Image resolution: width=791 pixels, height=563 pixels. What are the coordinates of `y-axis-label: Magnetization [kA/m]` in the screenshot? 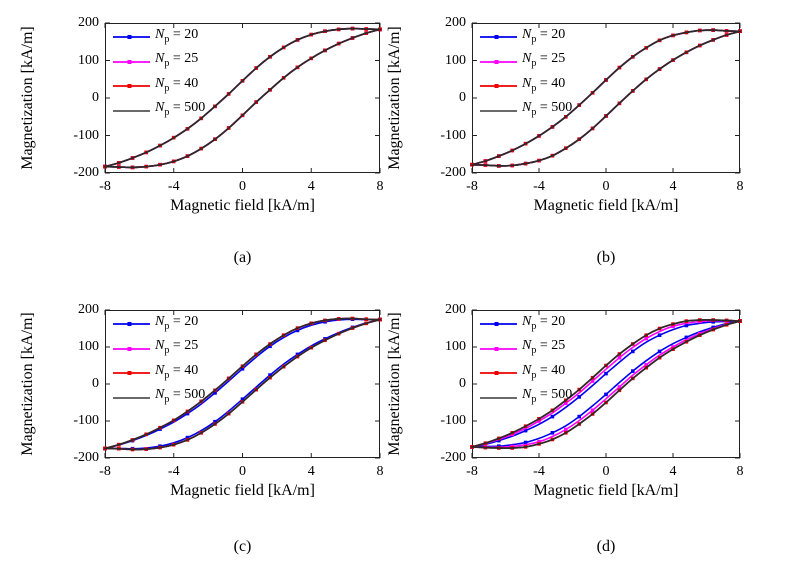 It's located at (394, 384).